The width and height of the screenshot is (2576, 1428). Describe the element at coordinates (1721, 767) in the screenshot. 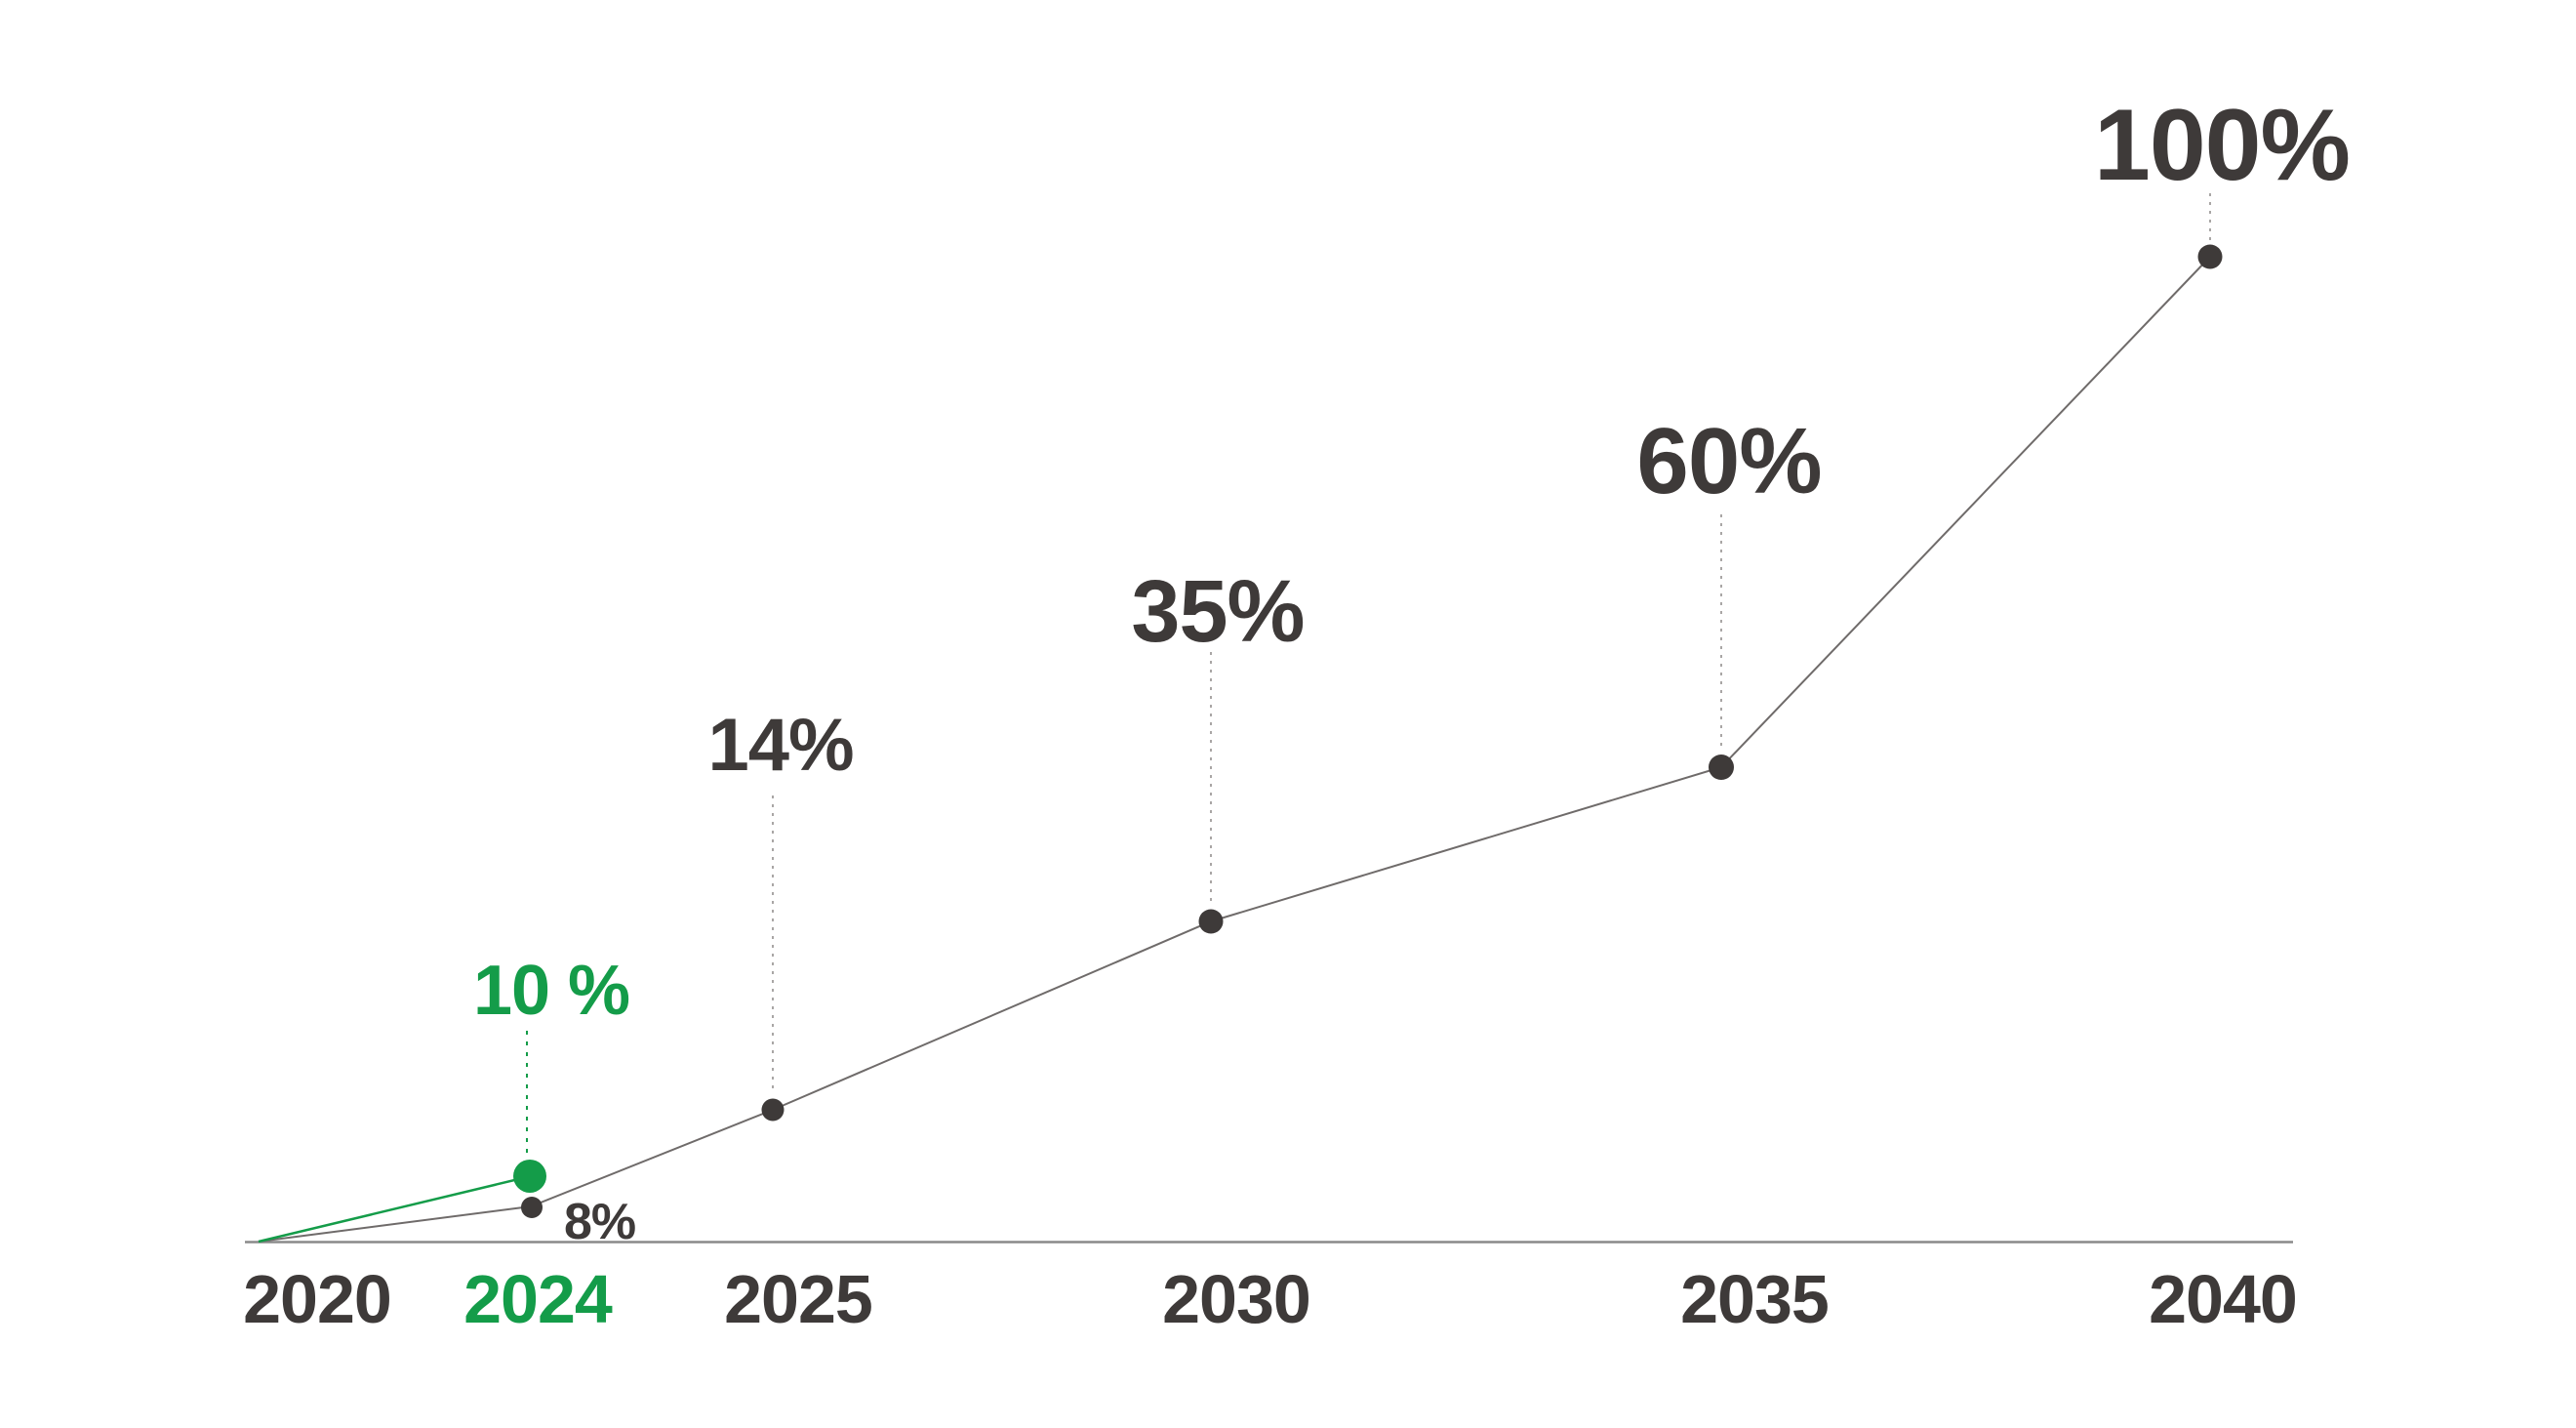

I see `marker-2035` at that location.